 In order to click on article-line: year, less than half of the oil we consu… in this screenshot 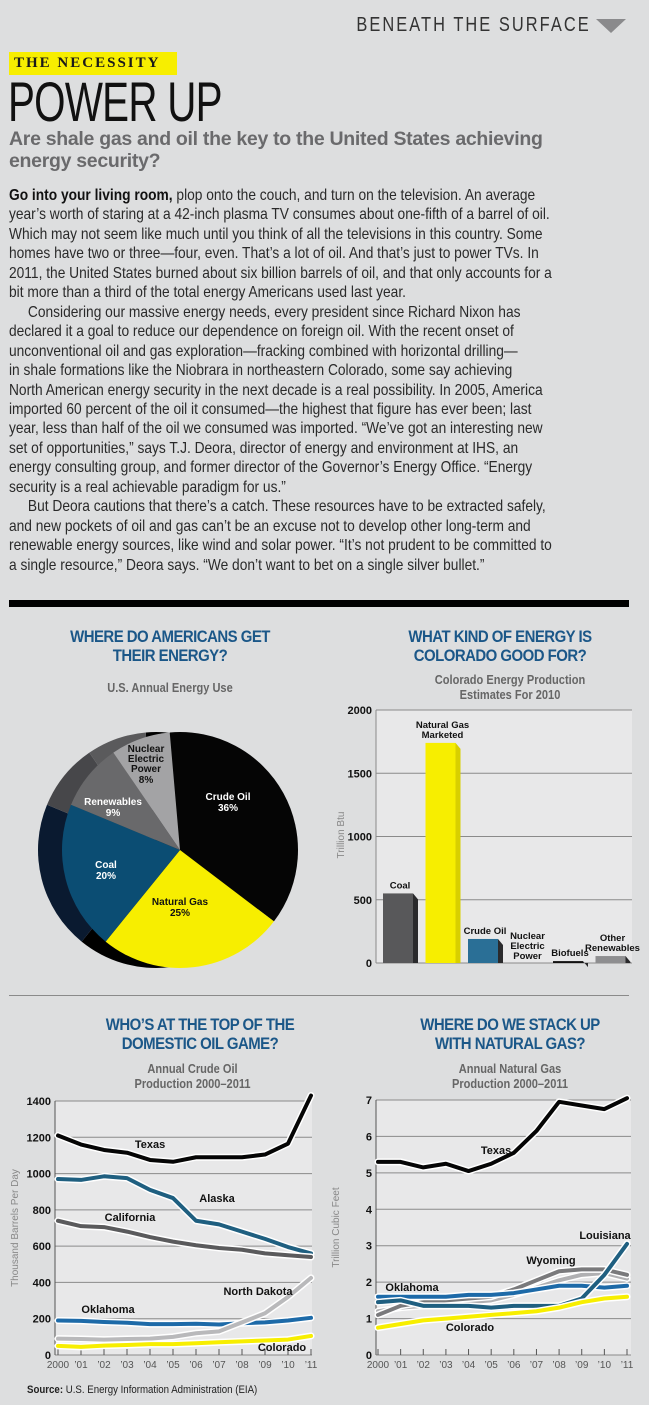, I will do `click(284, 428)`.